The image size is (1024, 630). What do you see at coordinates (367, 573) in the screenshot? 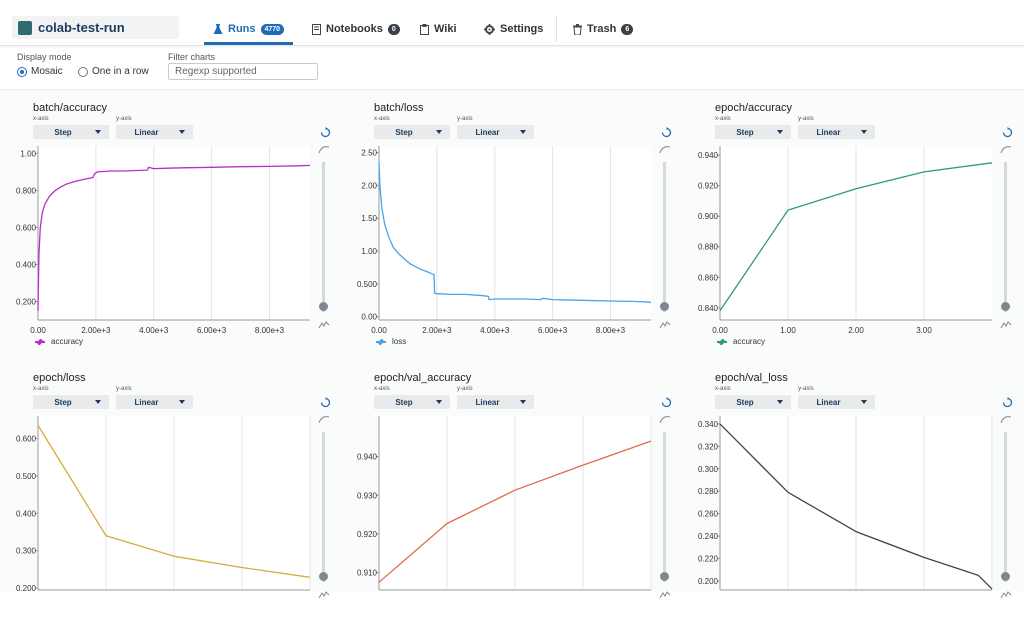
I see `y-tick-label: 0.910` at bounding box center [367, 573].